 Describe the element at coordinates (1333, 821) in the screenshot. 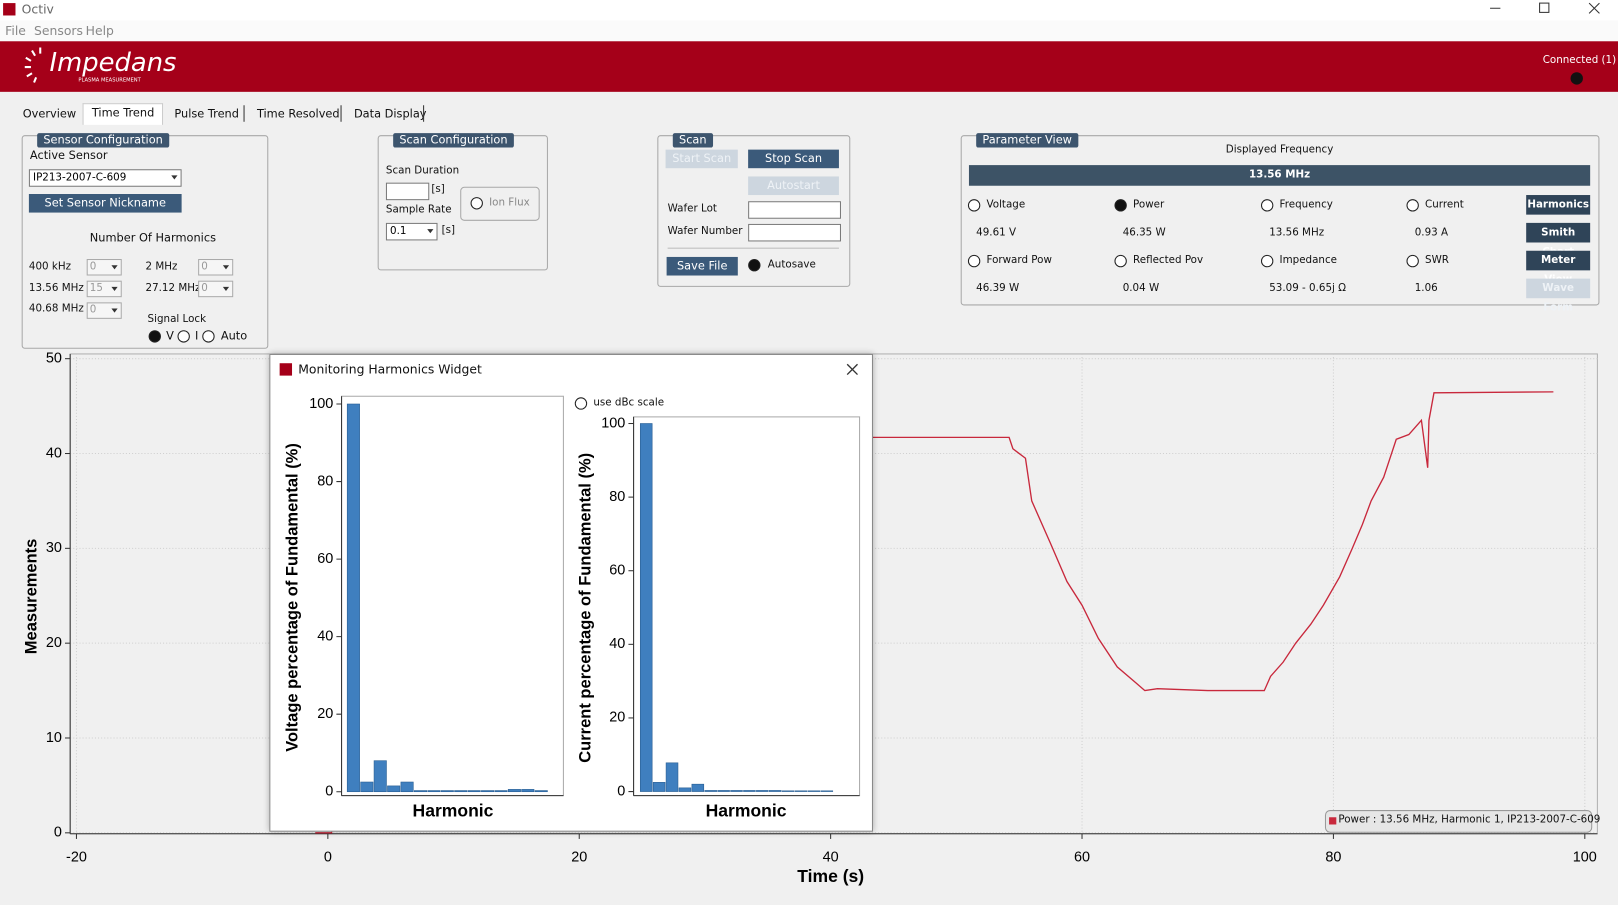

I see `legend-swatch` at that location.